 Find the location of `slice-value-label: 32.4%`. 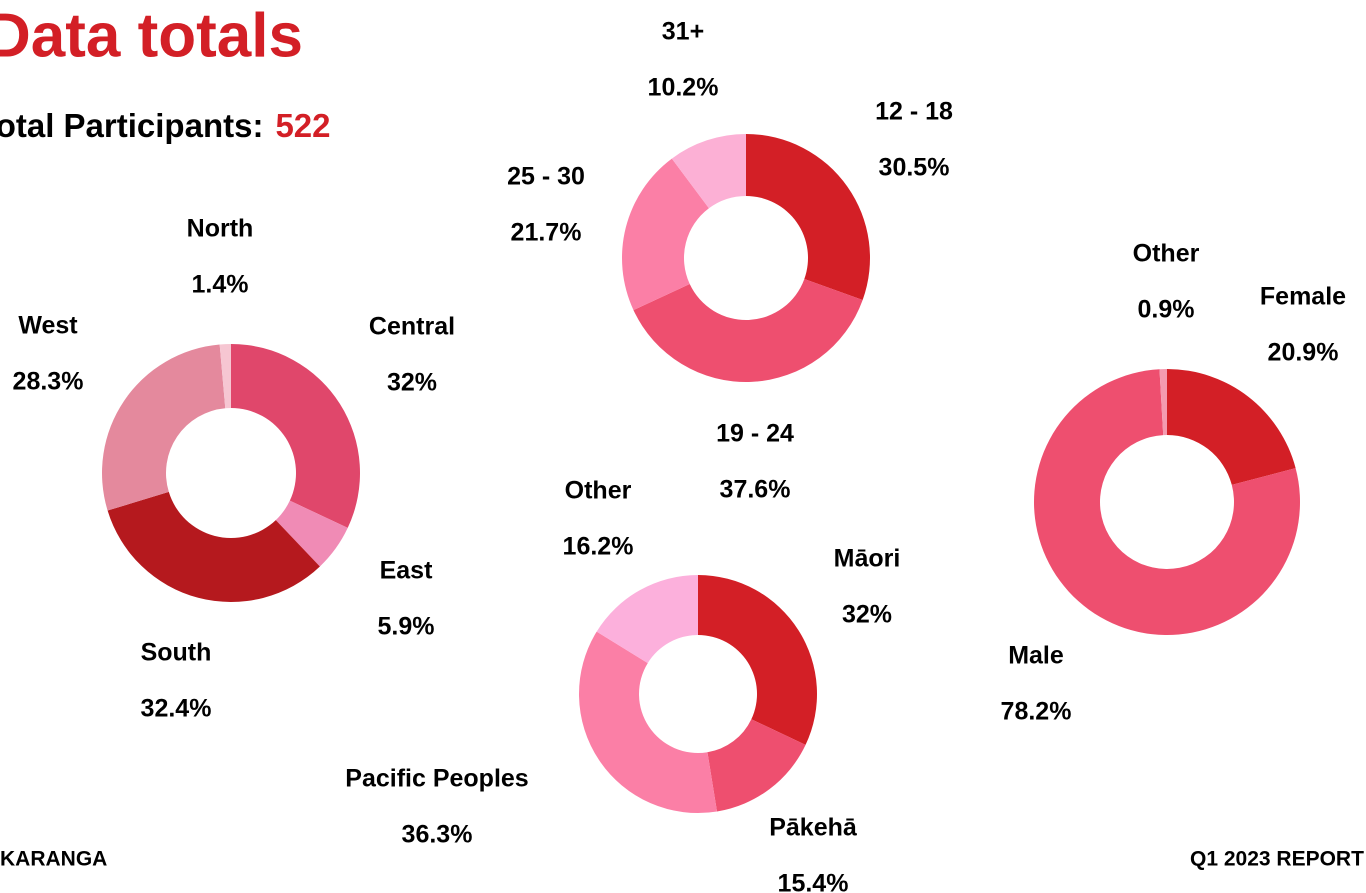

slice-value-label: 32.4% is located at coordinates (176, 709).